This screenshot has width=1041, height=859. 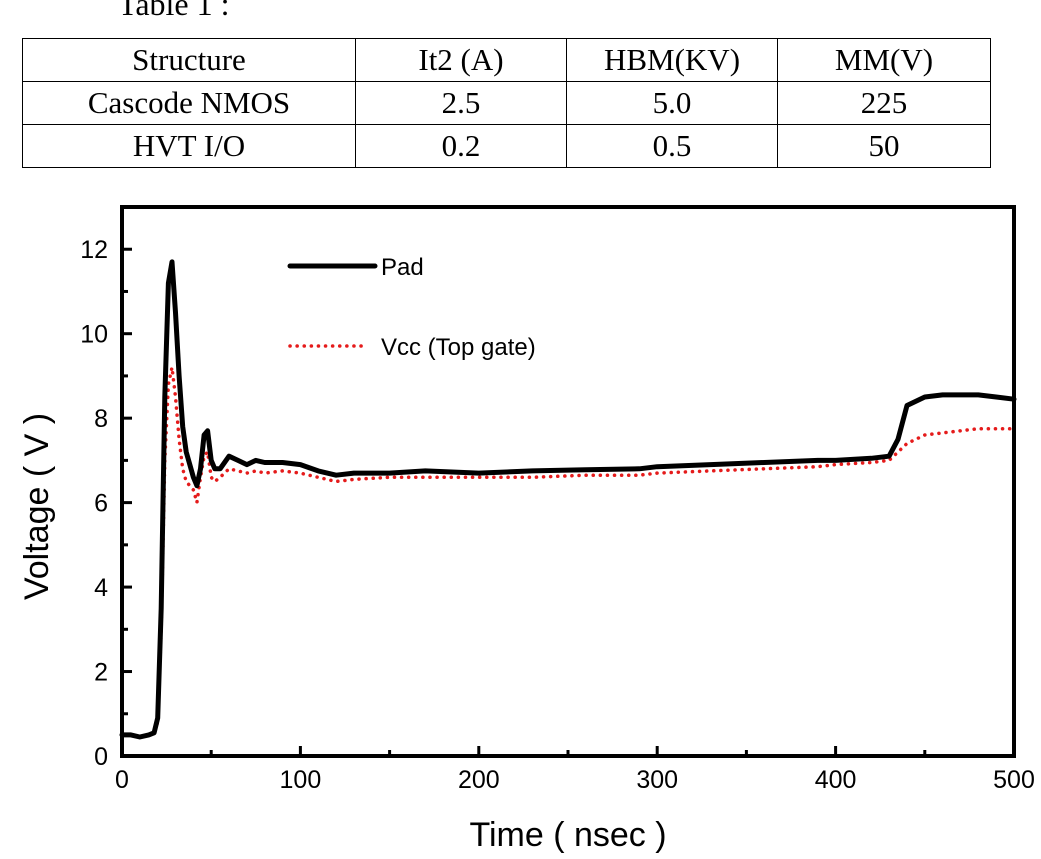 What do you see at coordinates (672, 60) in the screenshot?
I see `header-cell-hbm: HBM(KV)` at bounding box center [672, 60].